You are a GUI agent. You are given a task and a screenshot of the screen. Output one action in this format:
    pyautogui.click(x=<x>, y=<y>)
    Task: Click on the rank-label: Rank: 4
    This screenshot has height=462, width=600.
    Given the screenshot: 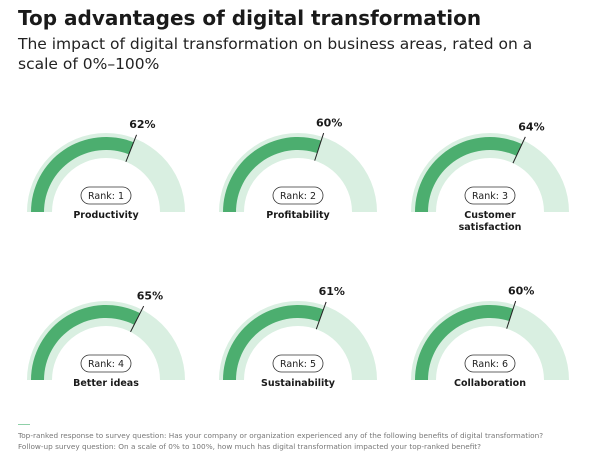 What is the action you would take?
    pyautogui.click(x=106, y=364)
    